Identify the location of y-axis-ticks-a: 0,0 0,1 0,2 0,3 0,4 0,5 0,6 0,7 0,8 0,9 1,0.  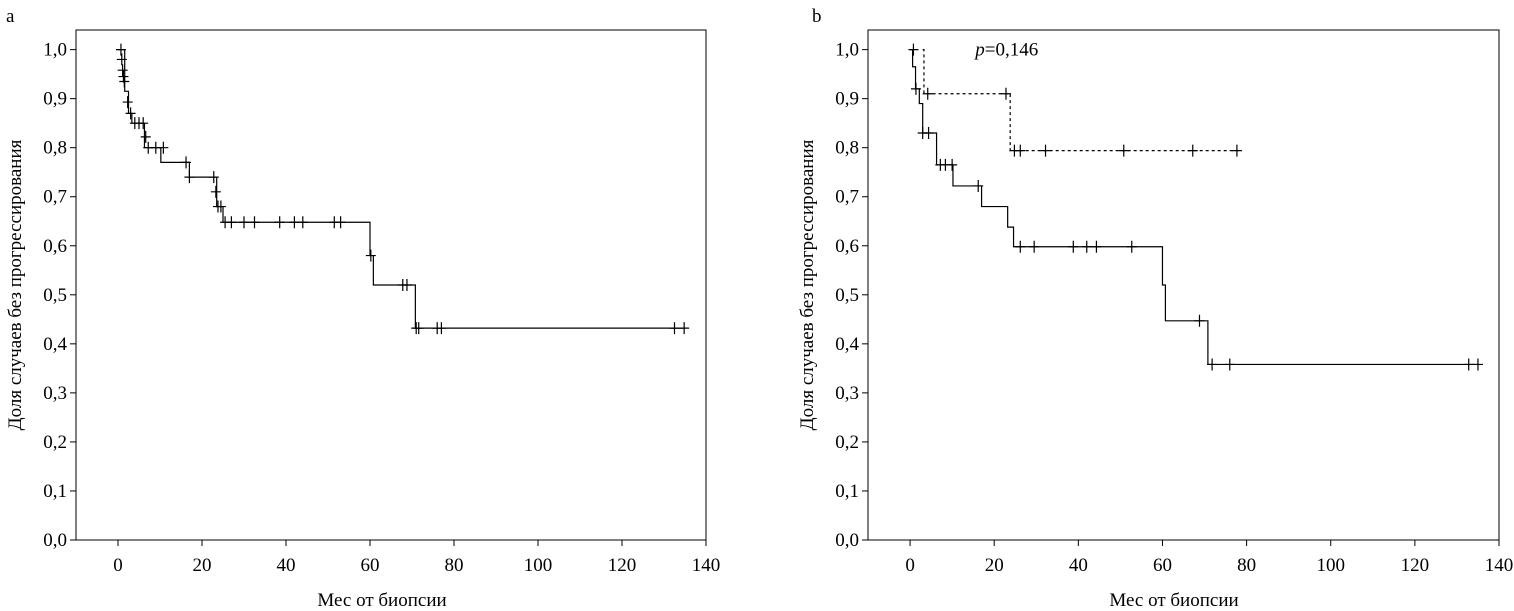
(59, 295).